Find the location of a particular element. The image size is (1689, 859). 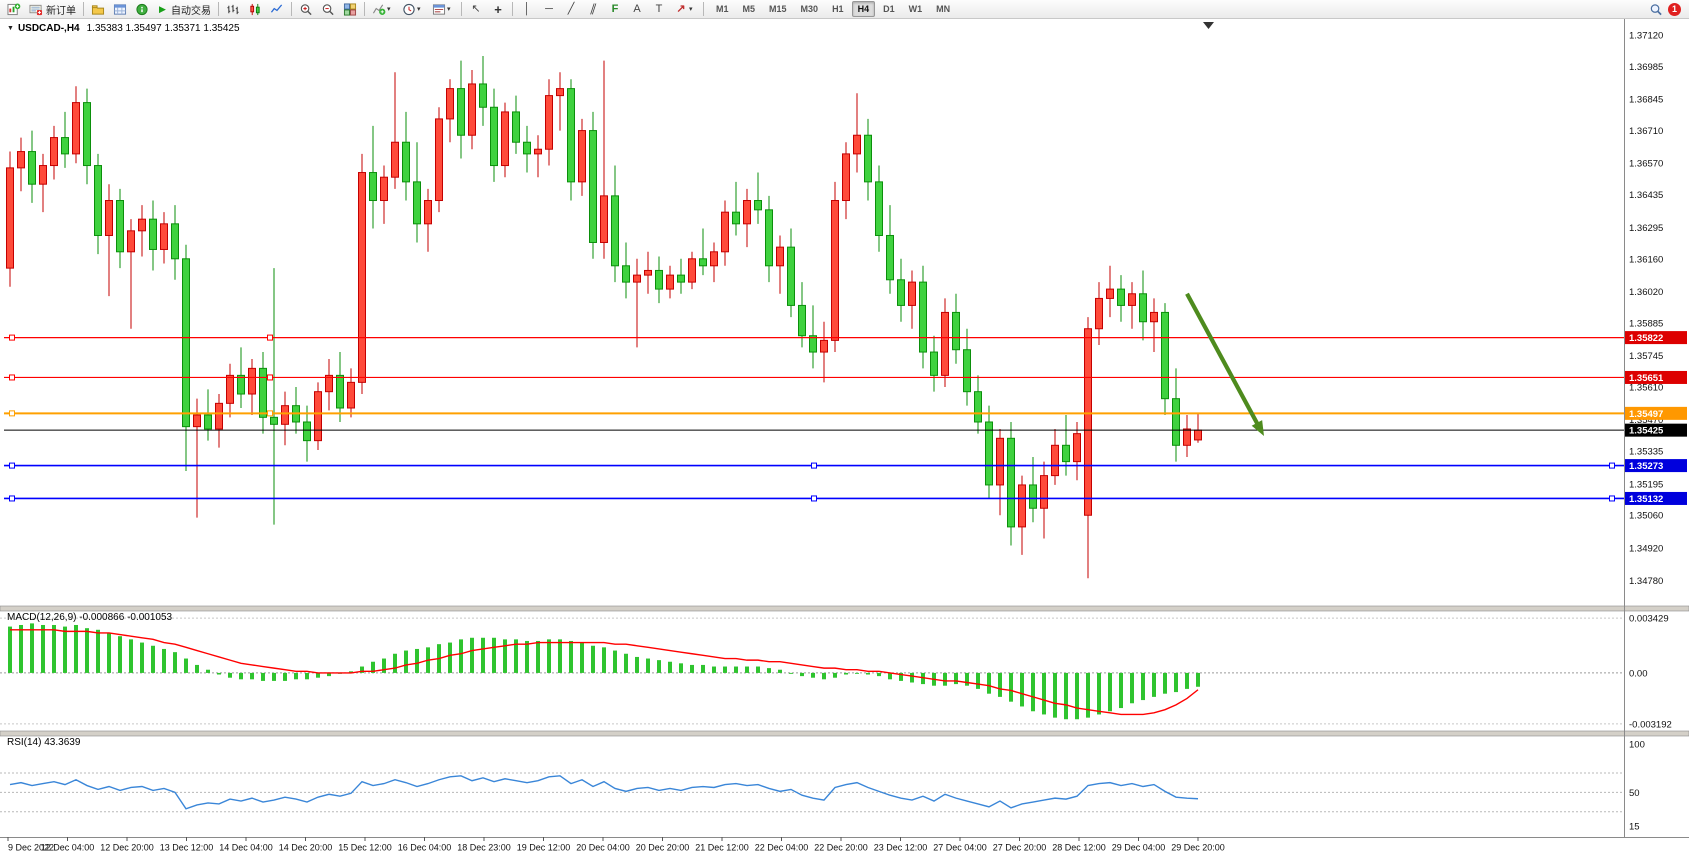

tile-windows-button is located at coordinates (350, 9).